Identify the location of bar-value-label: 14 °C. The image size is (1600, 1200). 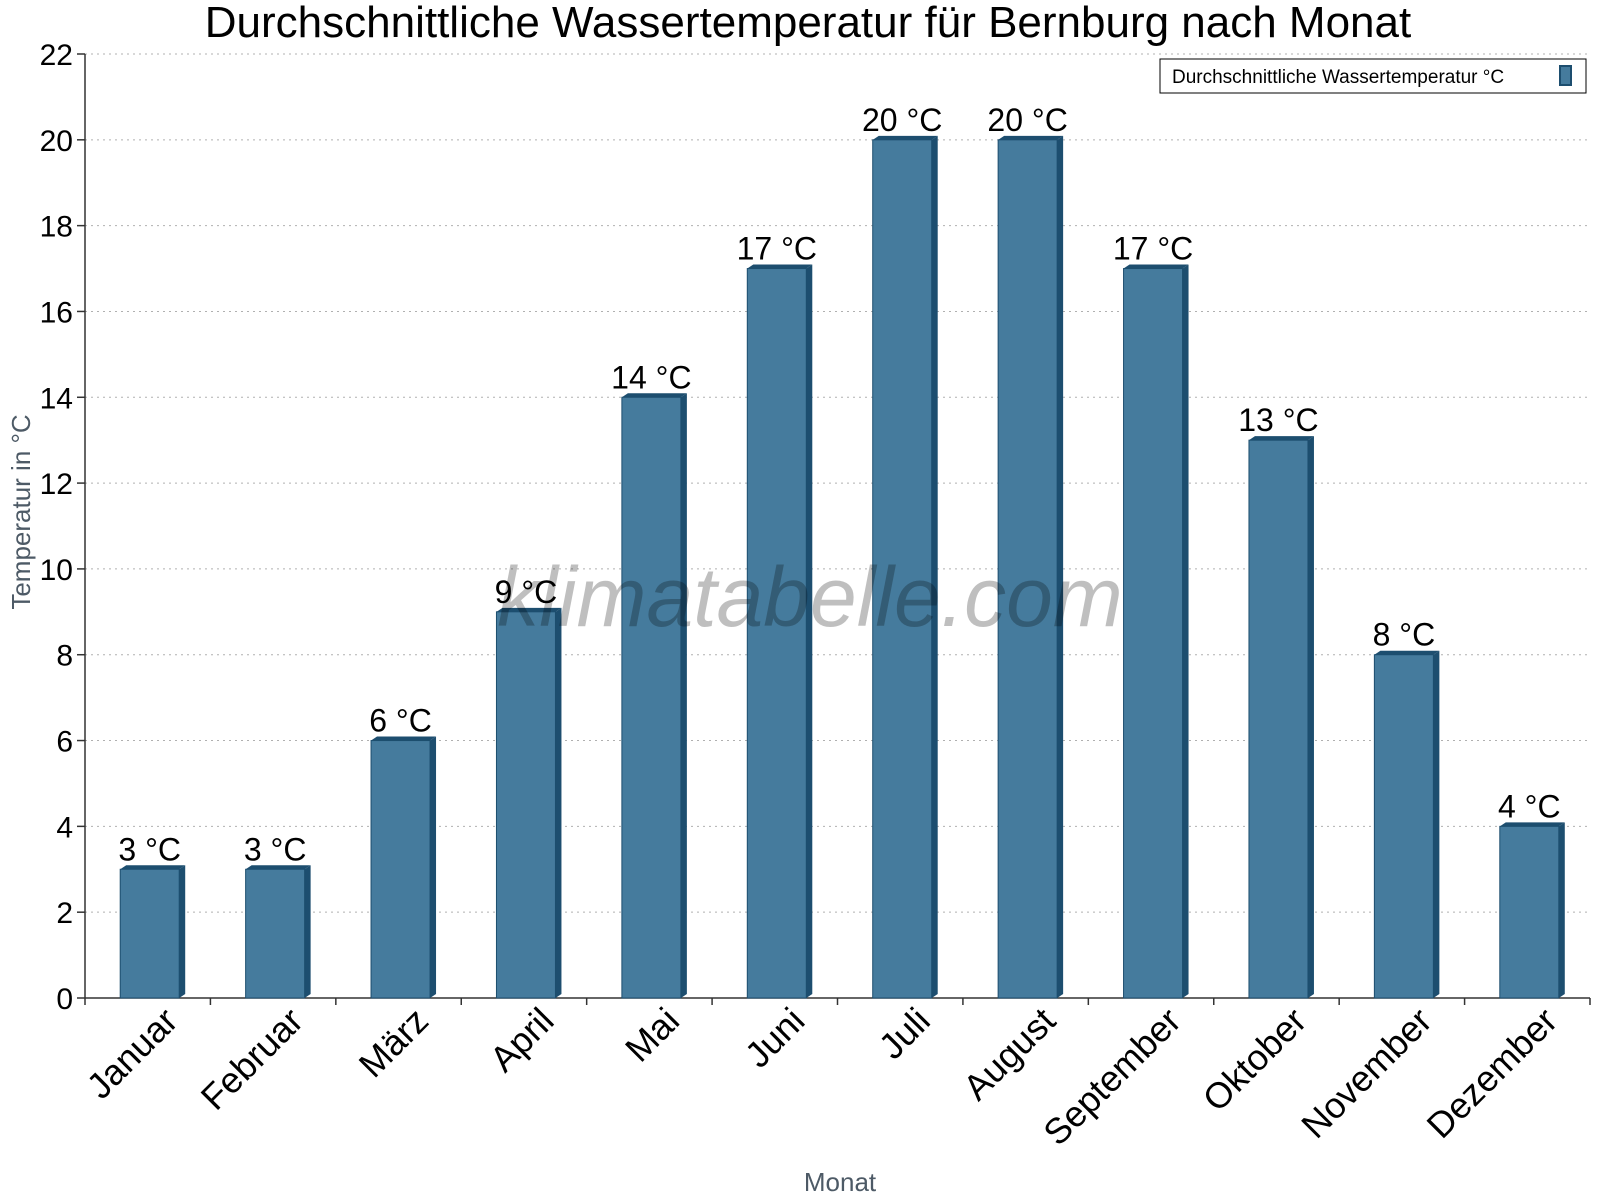
(651, 377).